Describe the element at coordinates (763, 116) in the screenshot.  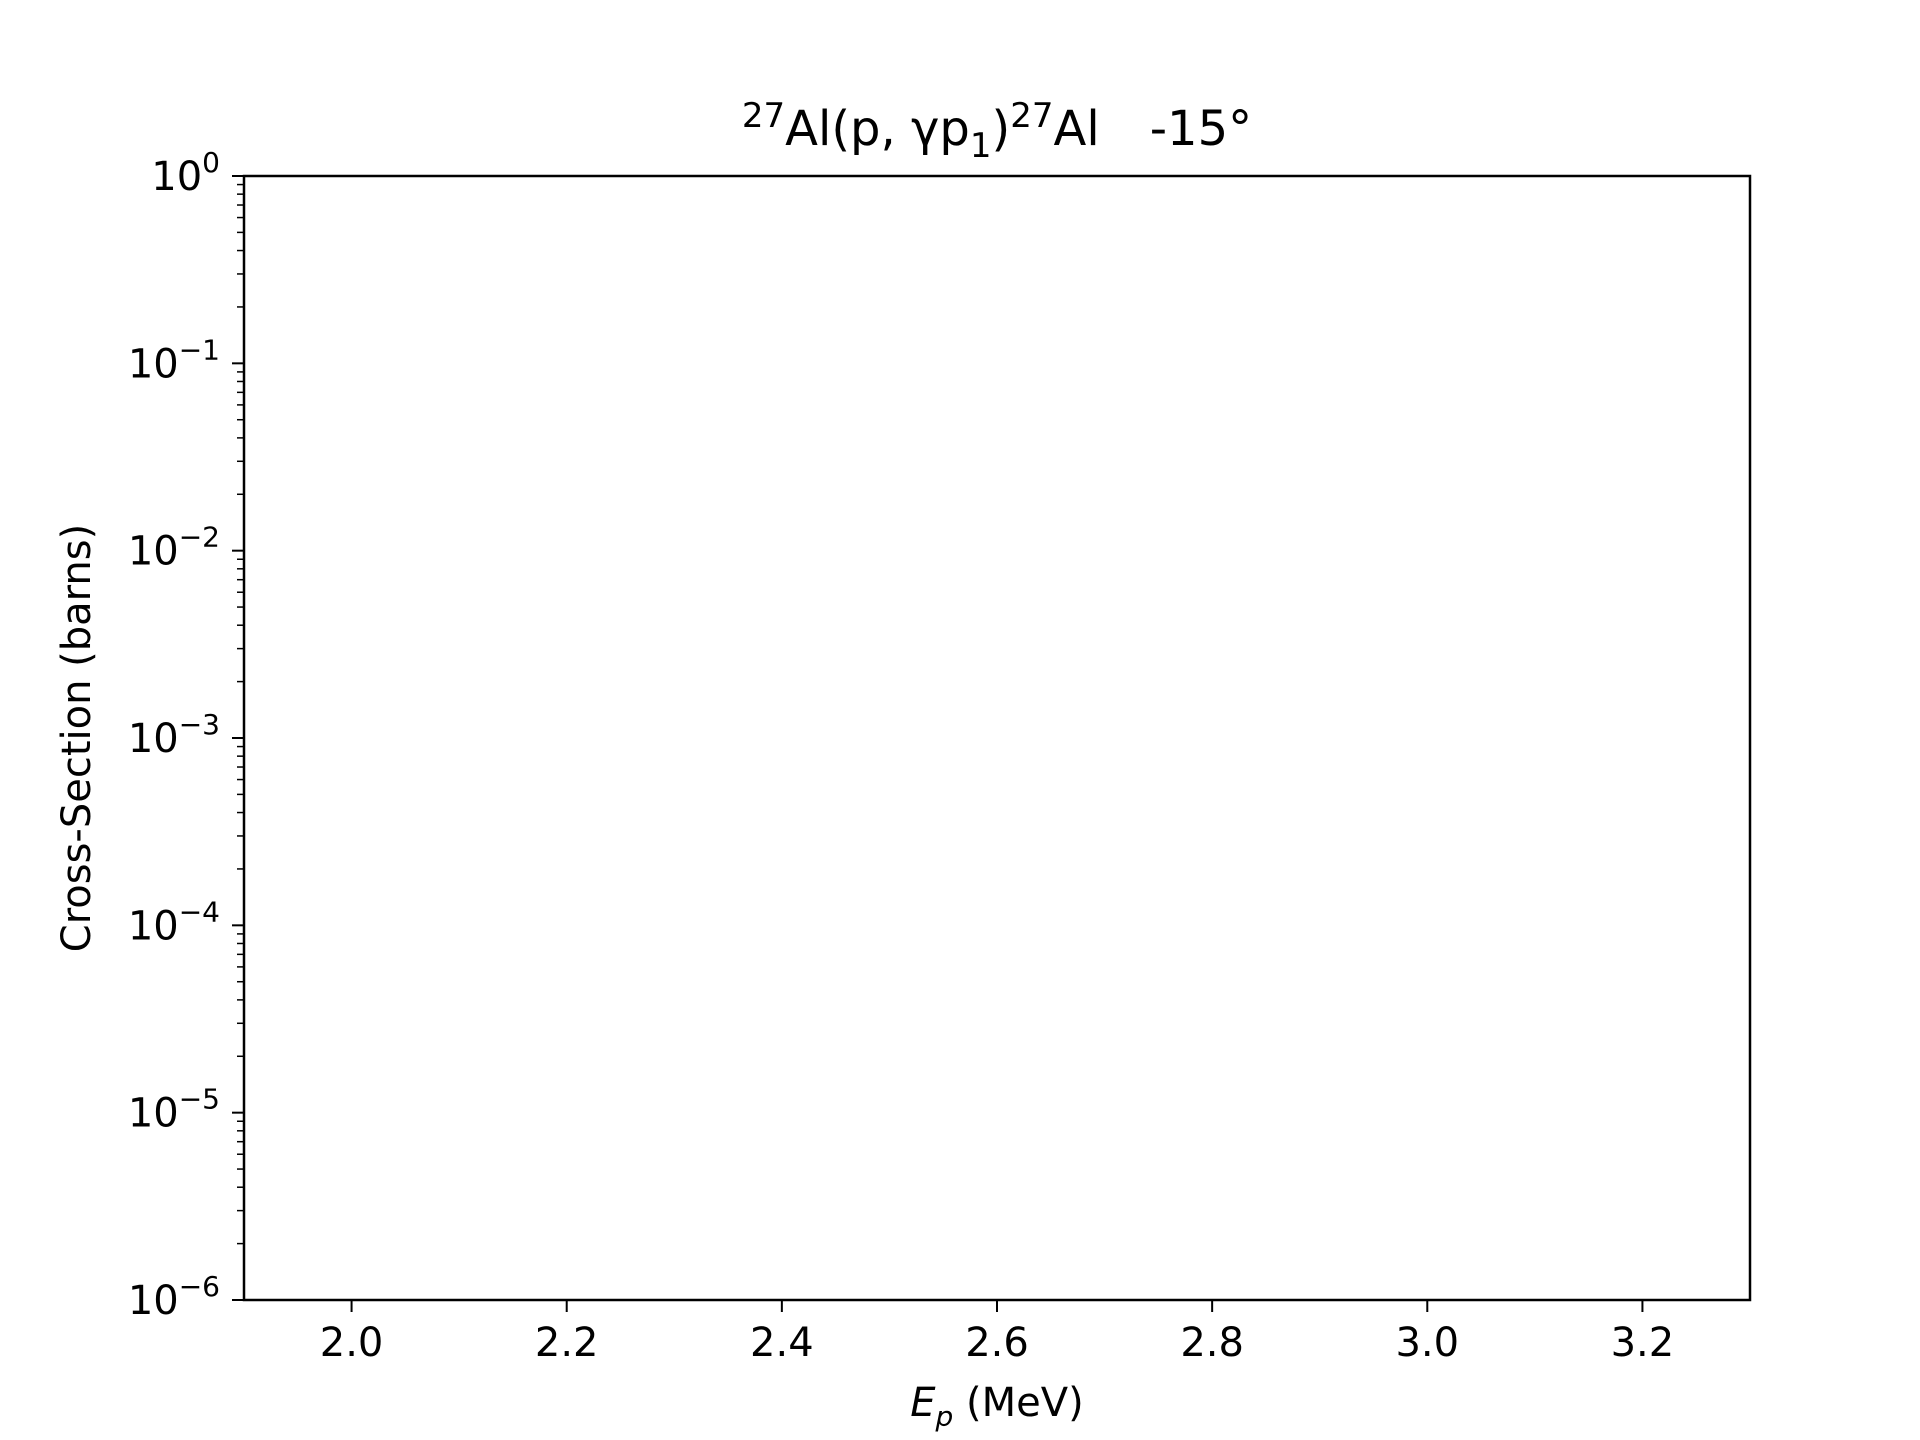
I see `title-mass-number-1: 27` at that location.